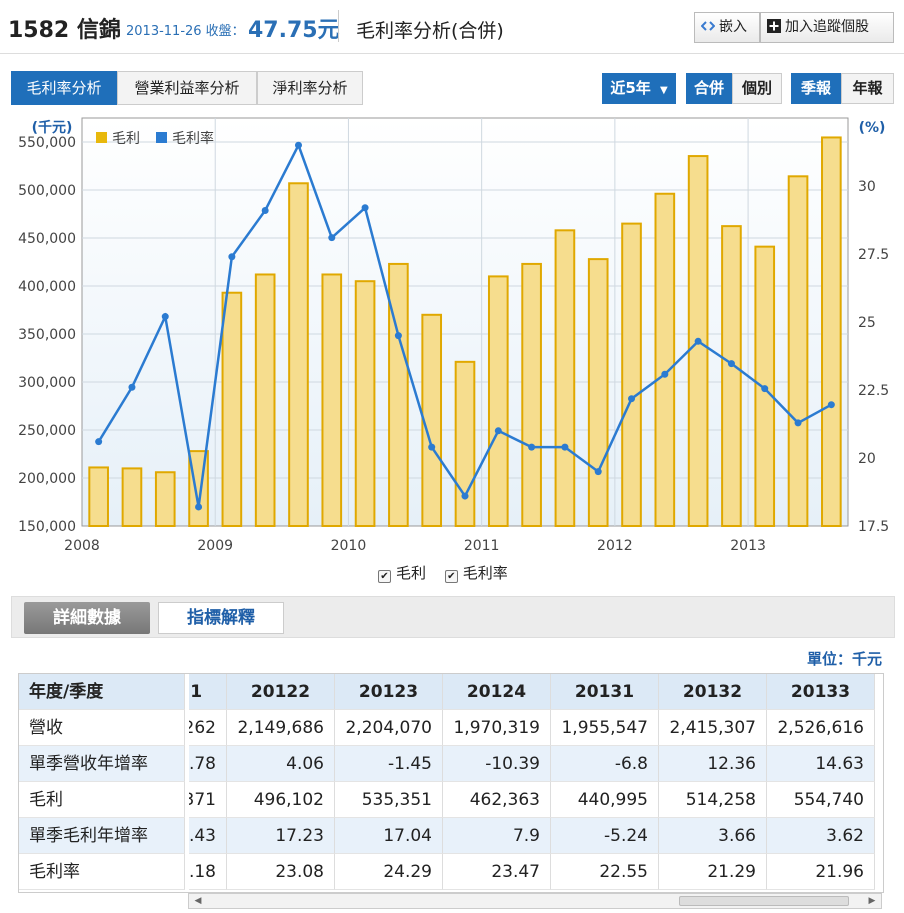 Image resolution: width=904 pixels, height=913 pixels. Describe the element at coordinates (873, 391) in the screenshot. I see `y-right-tick-label: 22.5` at that location.